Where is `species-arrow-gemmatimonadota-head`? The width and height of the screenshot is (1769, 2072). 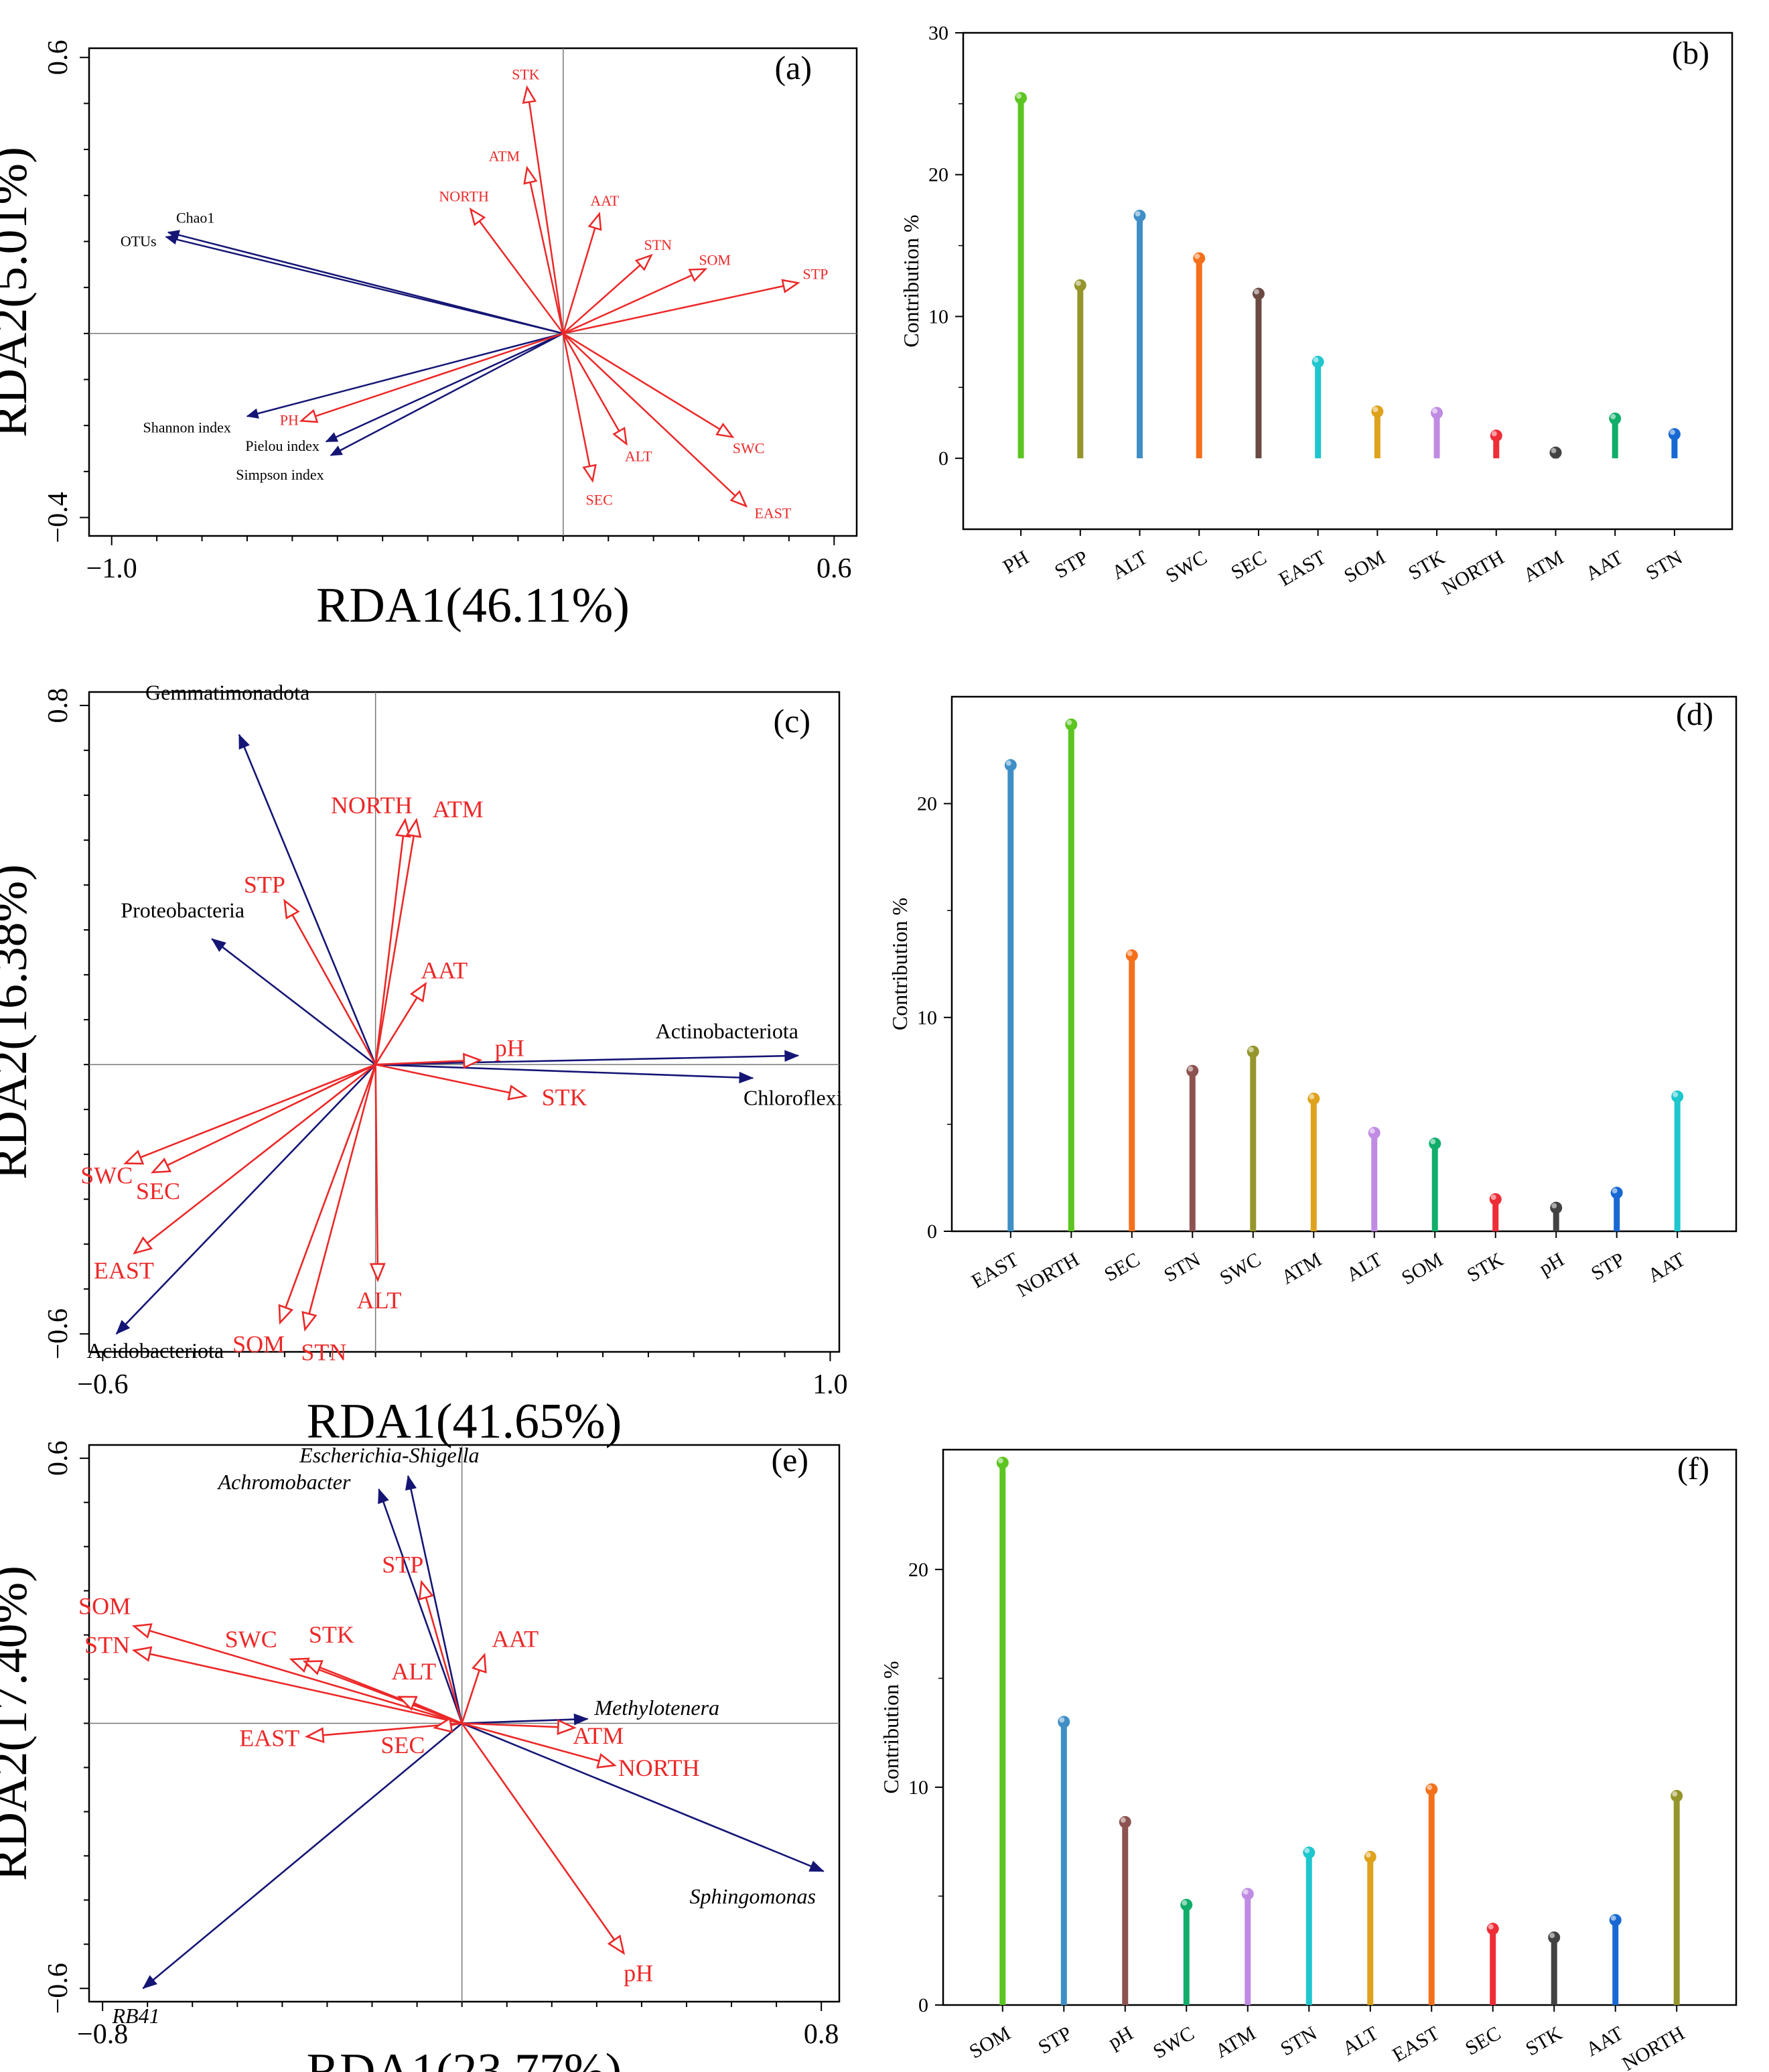 species-arrow-gemmatimonadota-head is located at coordinates (244, 742).